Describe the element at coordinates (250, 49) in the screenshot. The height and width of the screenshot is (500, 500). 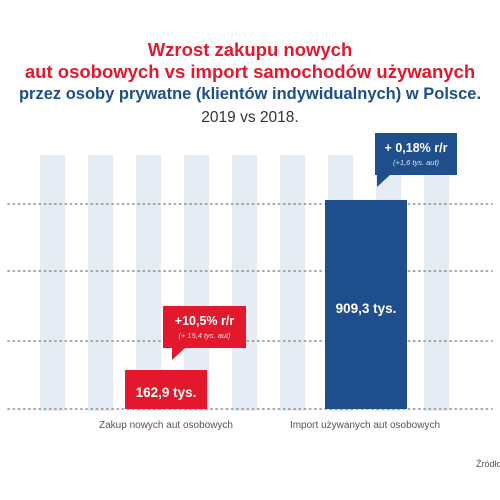
I see `chart-title-line-1: Wzrost zakupu nowych` at that location.